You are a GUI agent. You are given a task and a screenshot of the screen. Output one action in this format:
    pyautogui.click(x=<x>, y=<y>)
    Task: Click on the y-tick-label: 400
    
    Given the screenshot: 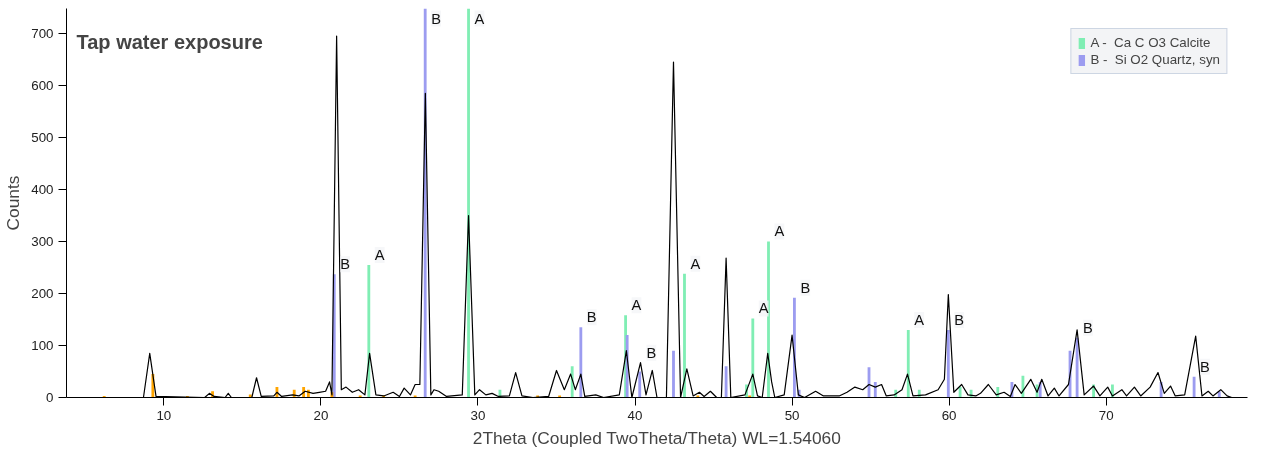 What is the action you would take?
    pyautogui.click(x=42, y=189)
    